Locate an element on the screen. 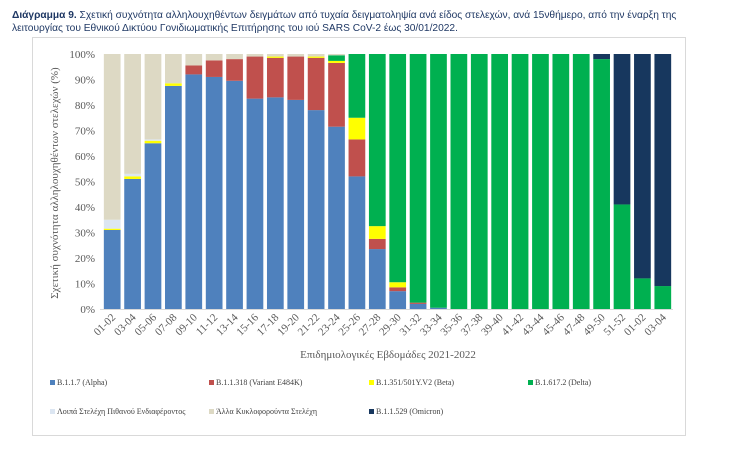  x-tick-label: 45-46 is located at coordinates (553, 324).